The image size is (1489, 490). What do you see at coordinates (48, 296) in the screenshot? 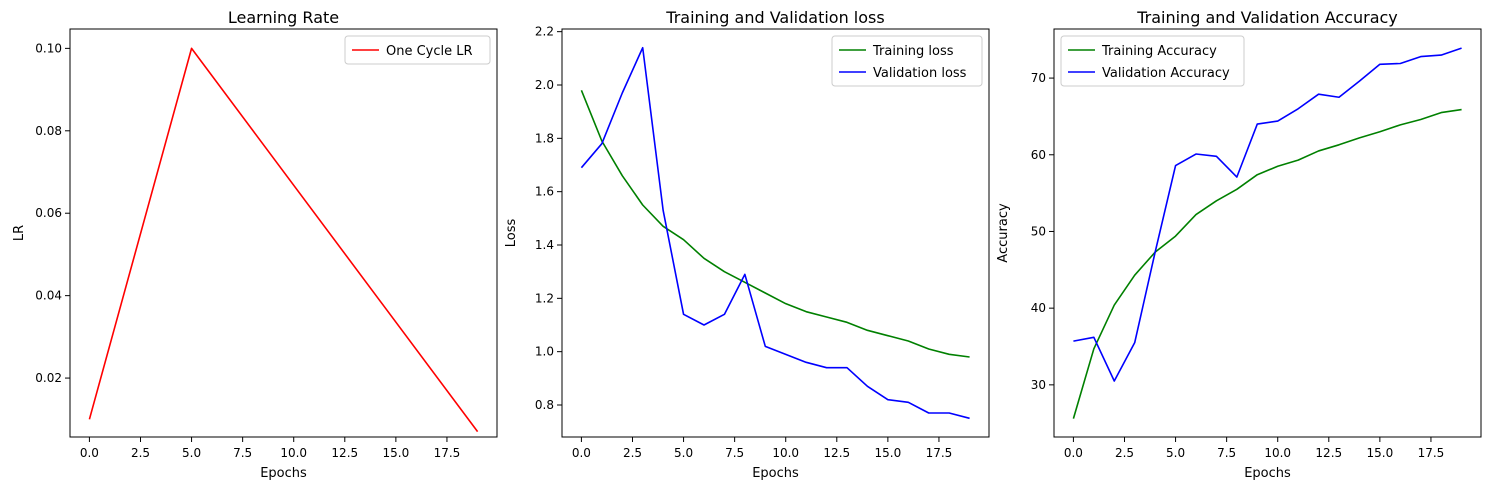
I see `y-tick-label: 0.04` at bounding box center [48, 296].